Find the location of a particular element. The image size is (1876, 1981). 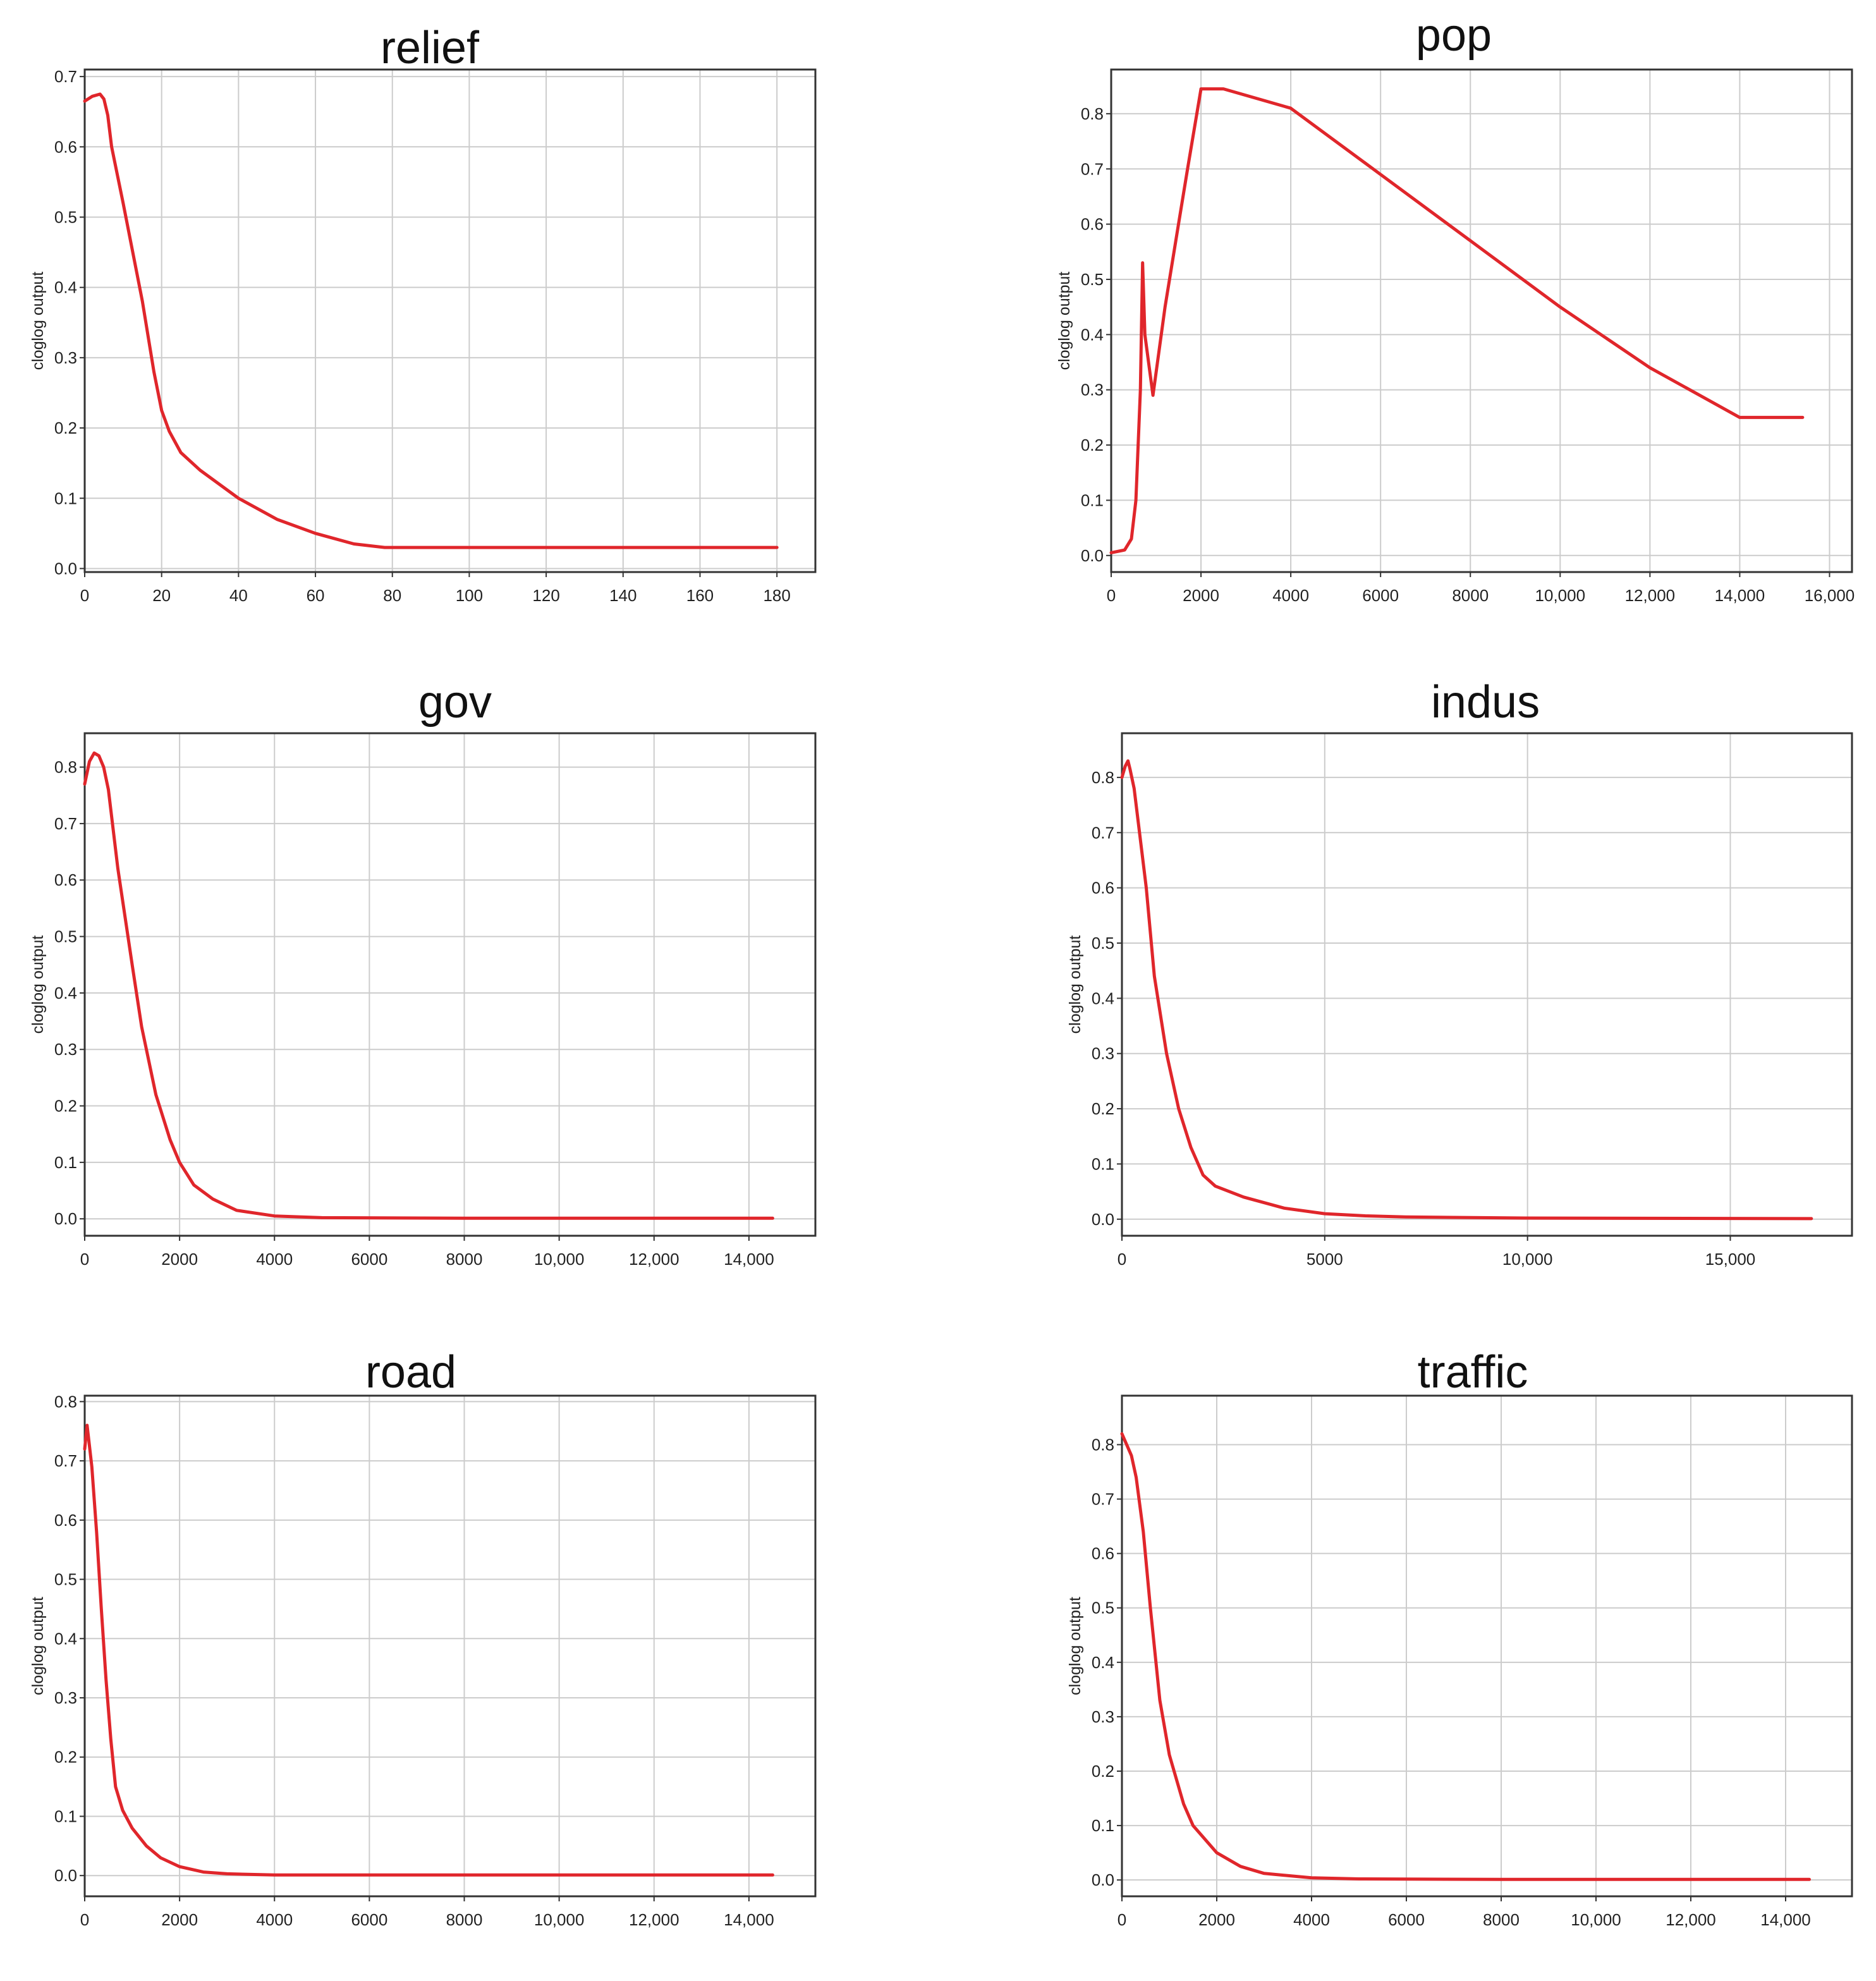

y-tick-label-pop: 0.6 is located at coordinates (1092, 225).